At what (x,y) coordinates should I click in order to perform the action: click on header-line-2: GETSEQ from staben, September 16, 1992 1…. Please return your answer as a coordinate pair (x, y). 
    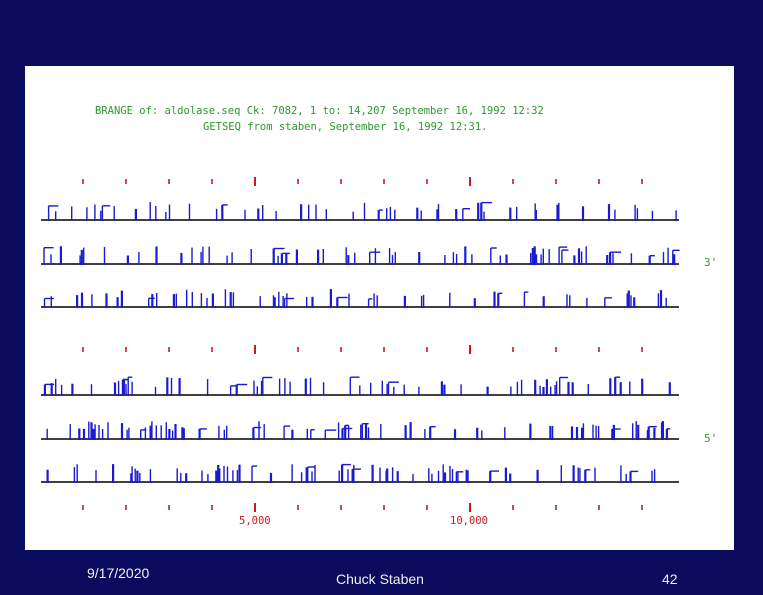
    Looking at the image, I should click on (345, 127).